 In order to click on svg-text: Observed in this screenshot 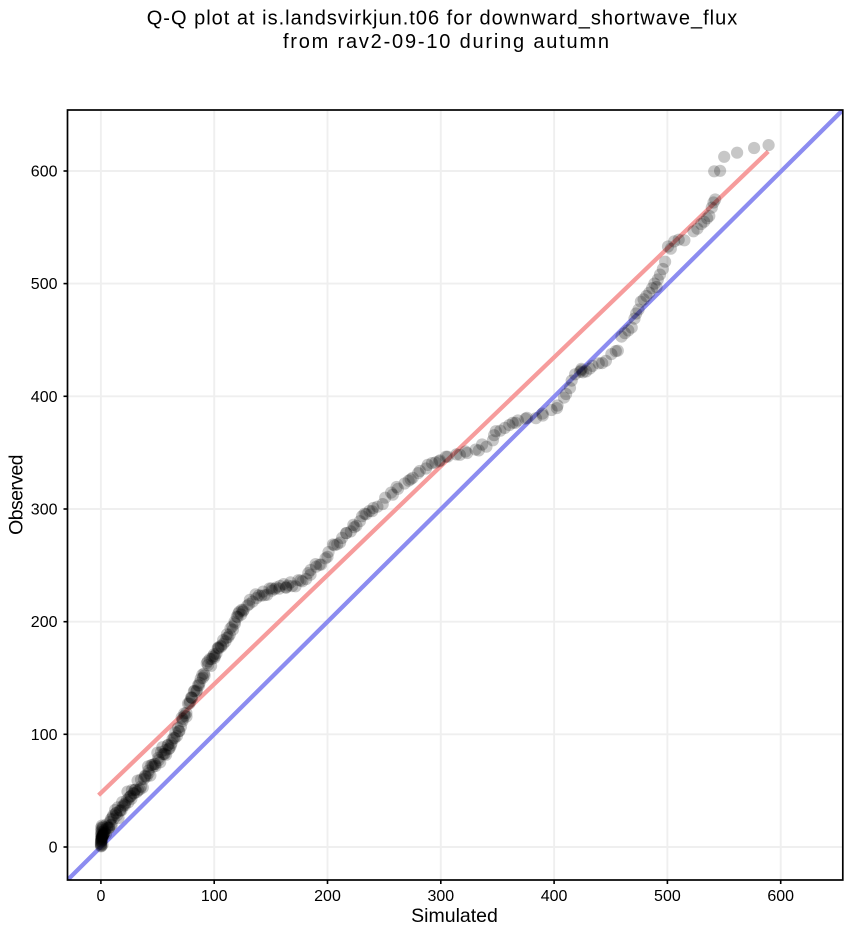, I will do `click(17, 495)`.